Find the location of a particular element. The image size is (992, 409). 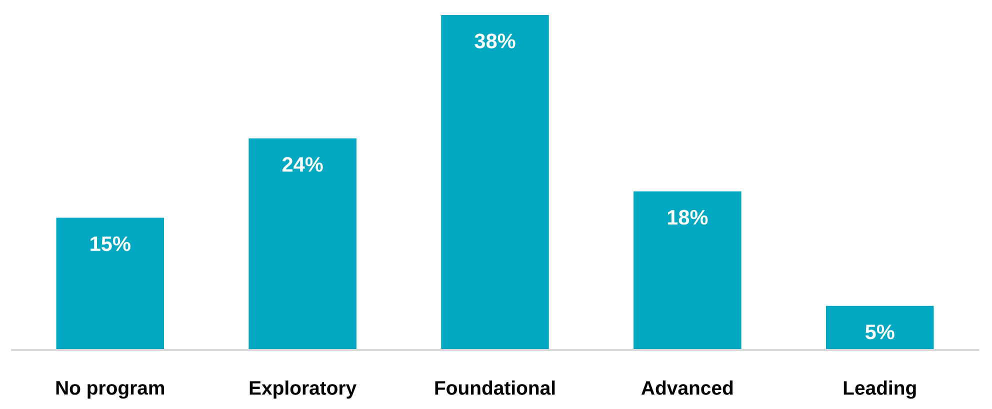

data-label: 38% is located at coordinates (495, 41).